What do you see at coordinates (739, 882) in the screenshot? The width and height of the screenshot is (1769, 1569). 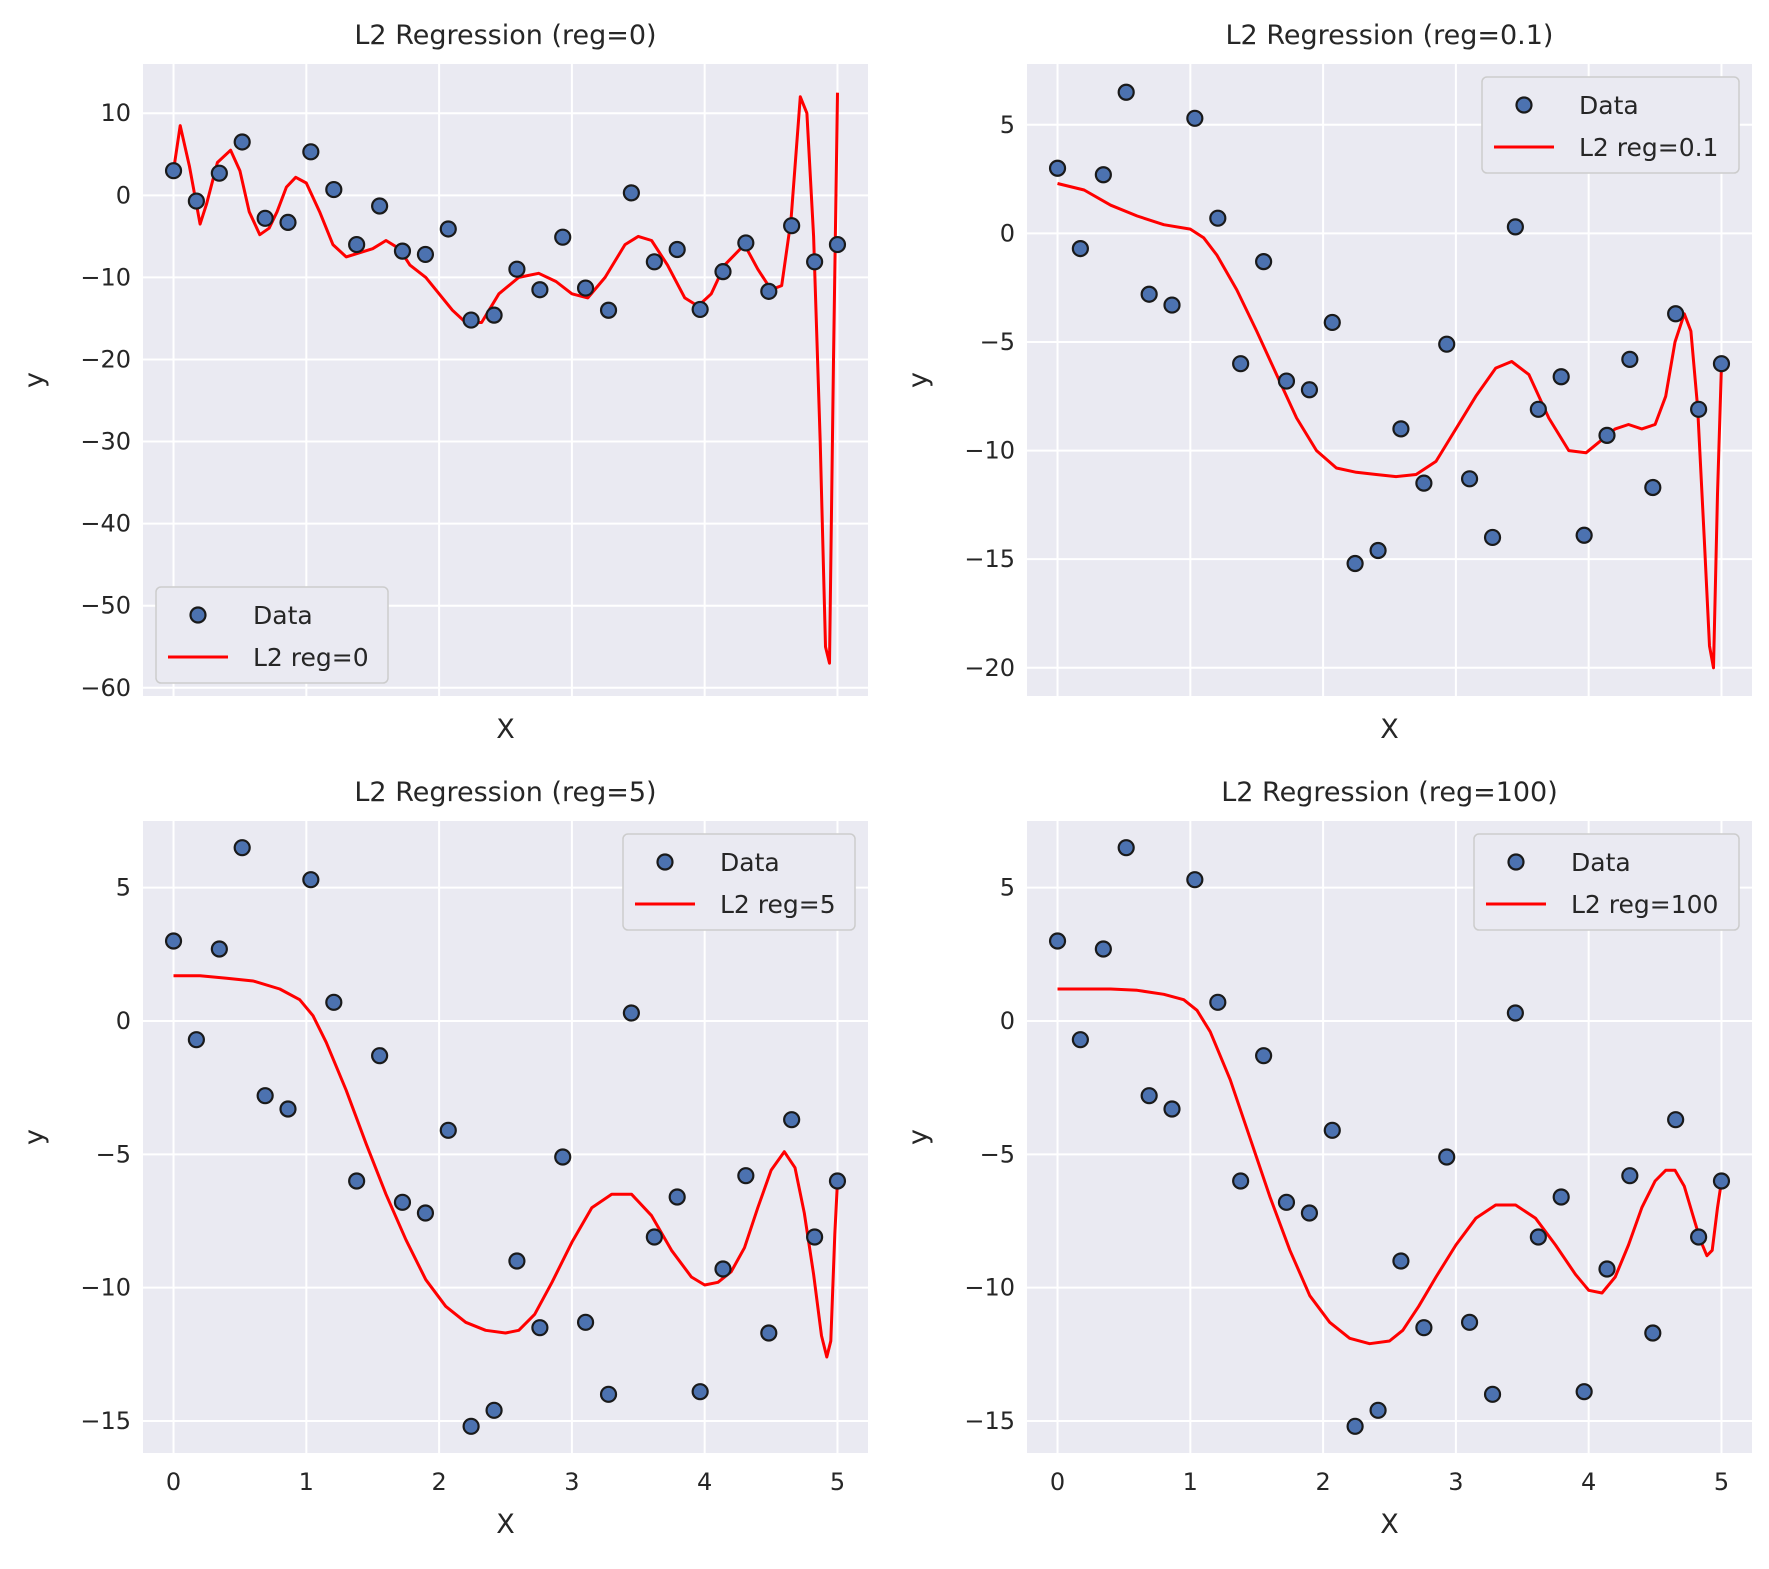 I see `legend: Data L2 reg=5` at bounding box center [739, 882].